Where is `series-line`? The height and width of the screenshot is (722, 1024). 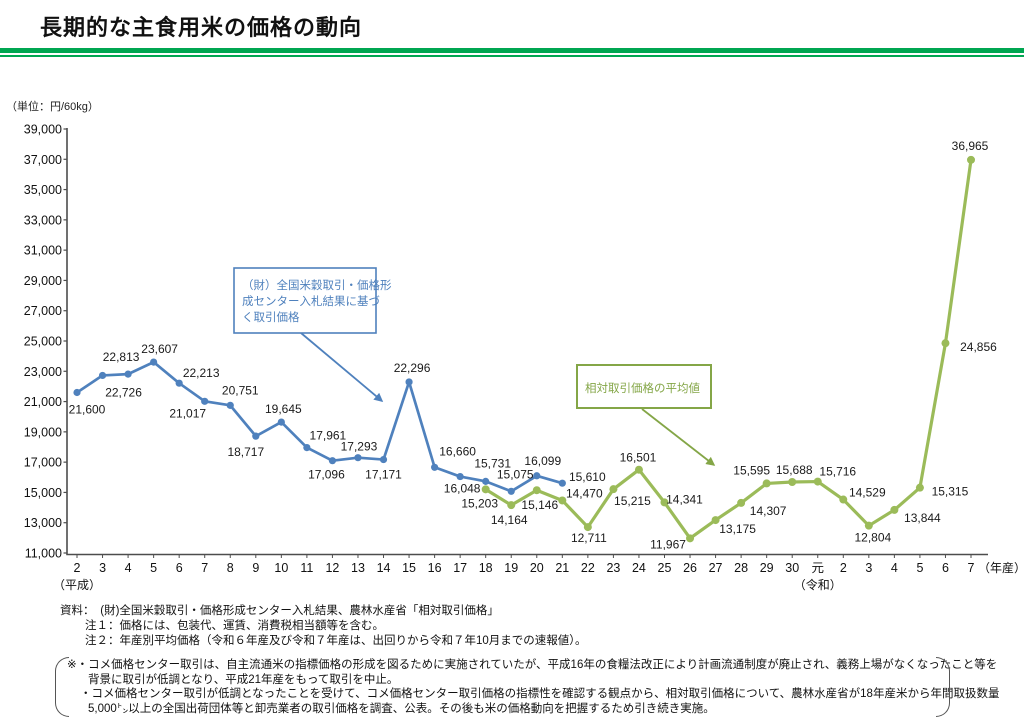 series-line is located at coordinates (319, 426).